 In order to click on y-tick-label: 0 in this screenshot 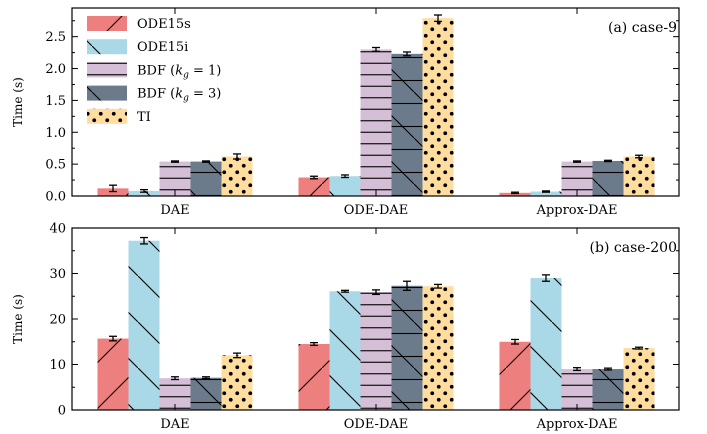, I will do `click(62, 411)`.